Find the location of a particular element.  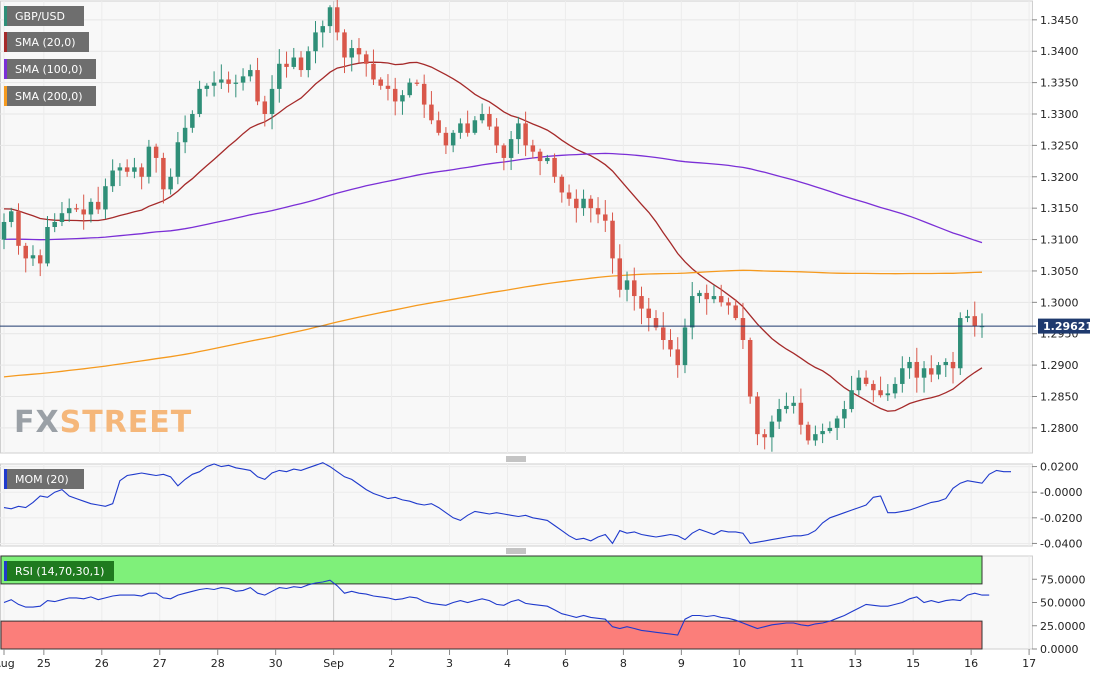

legend-rsi: RSI (14,70,30,1) is located at coordinates (59, 571).